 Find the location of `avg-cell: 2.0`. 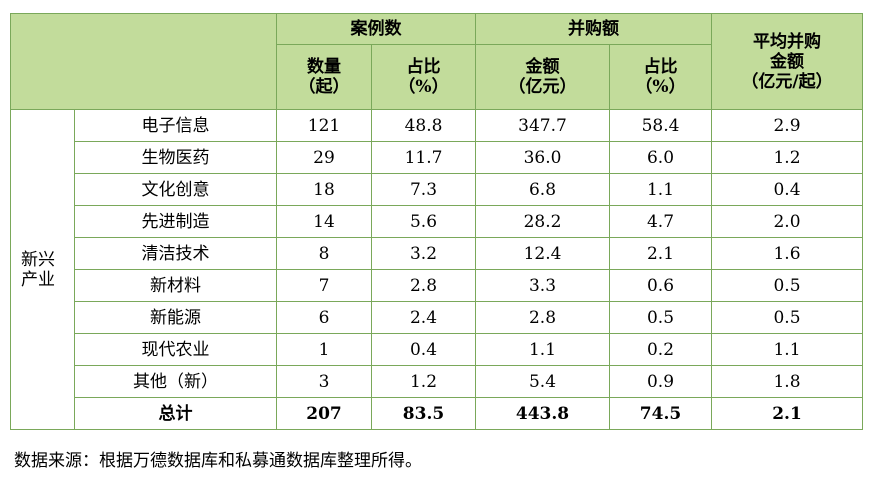

avg-cell: 2.0 is located at coordinates (787, 221).